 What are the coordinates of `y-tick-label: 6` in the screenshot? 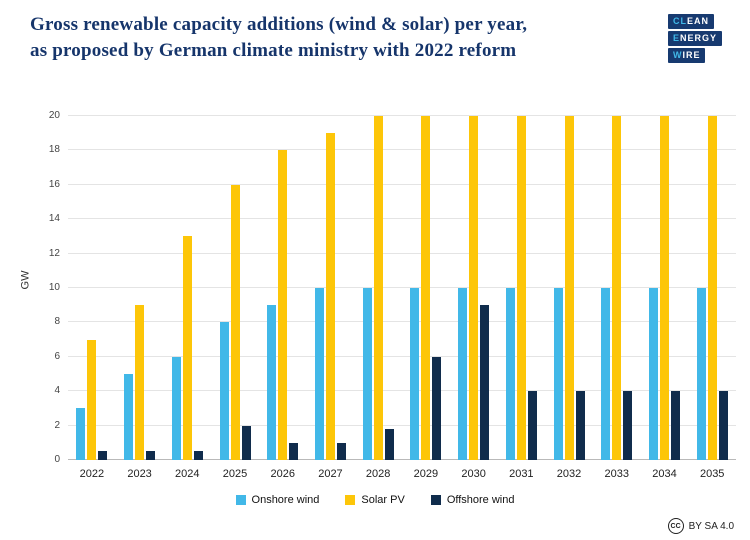 It's located at (57, 356).